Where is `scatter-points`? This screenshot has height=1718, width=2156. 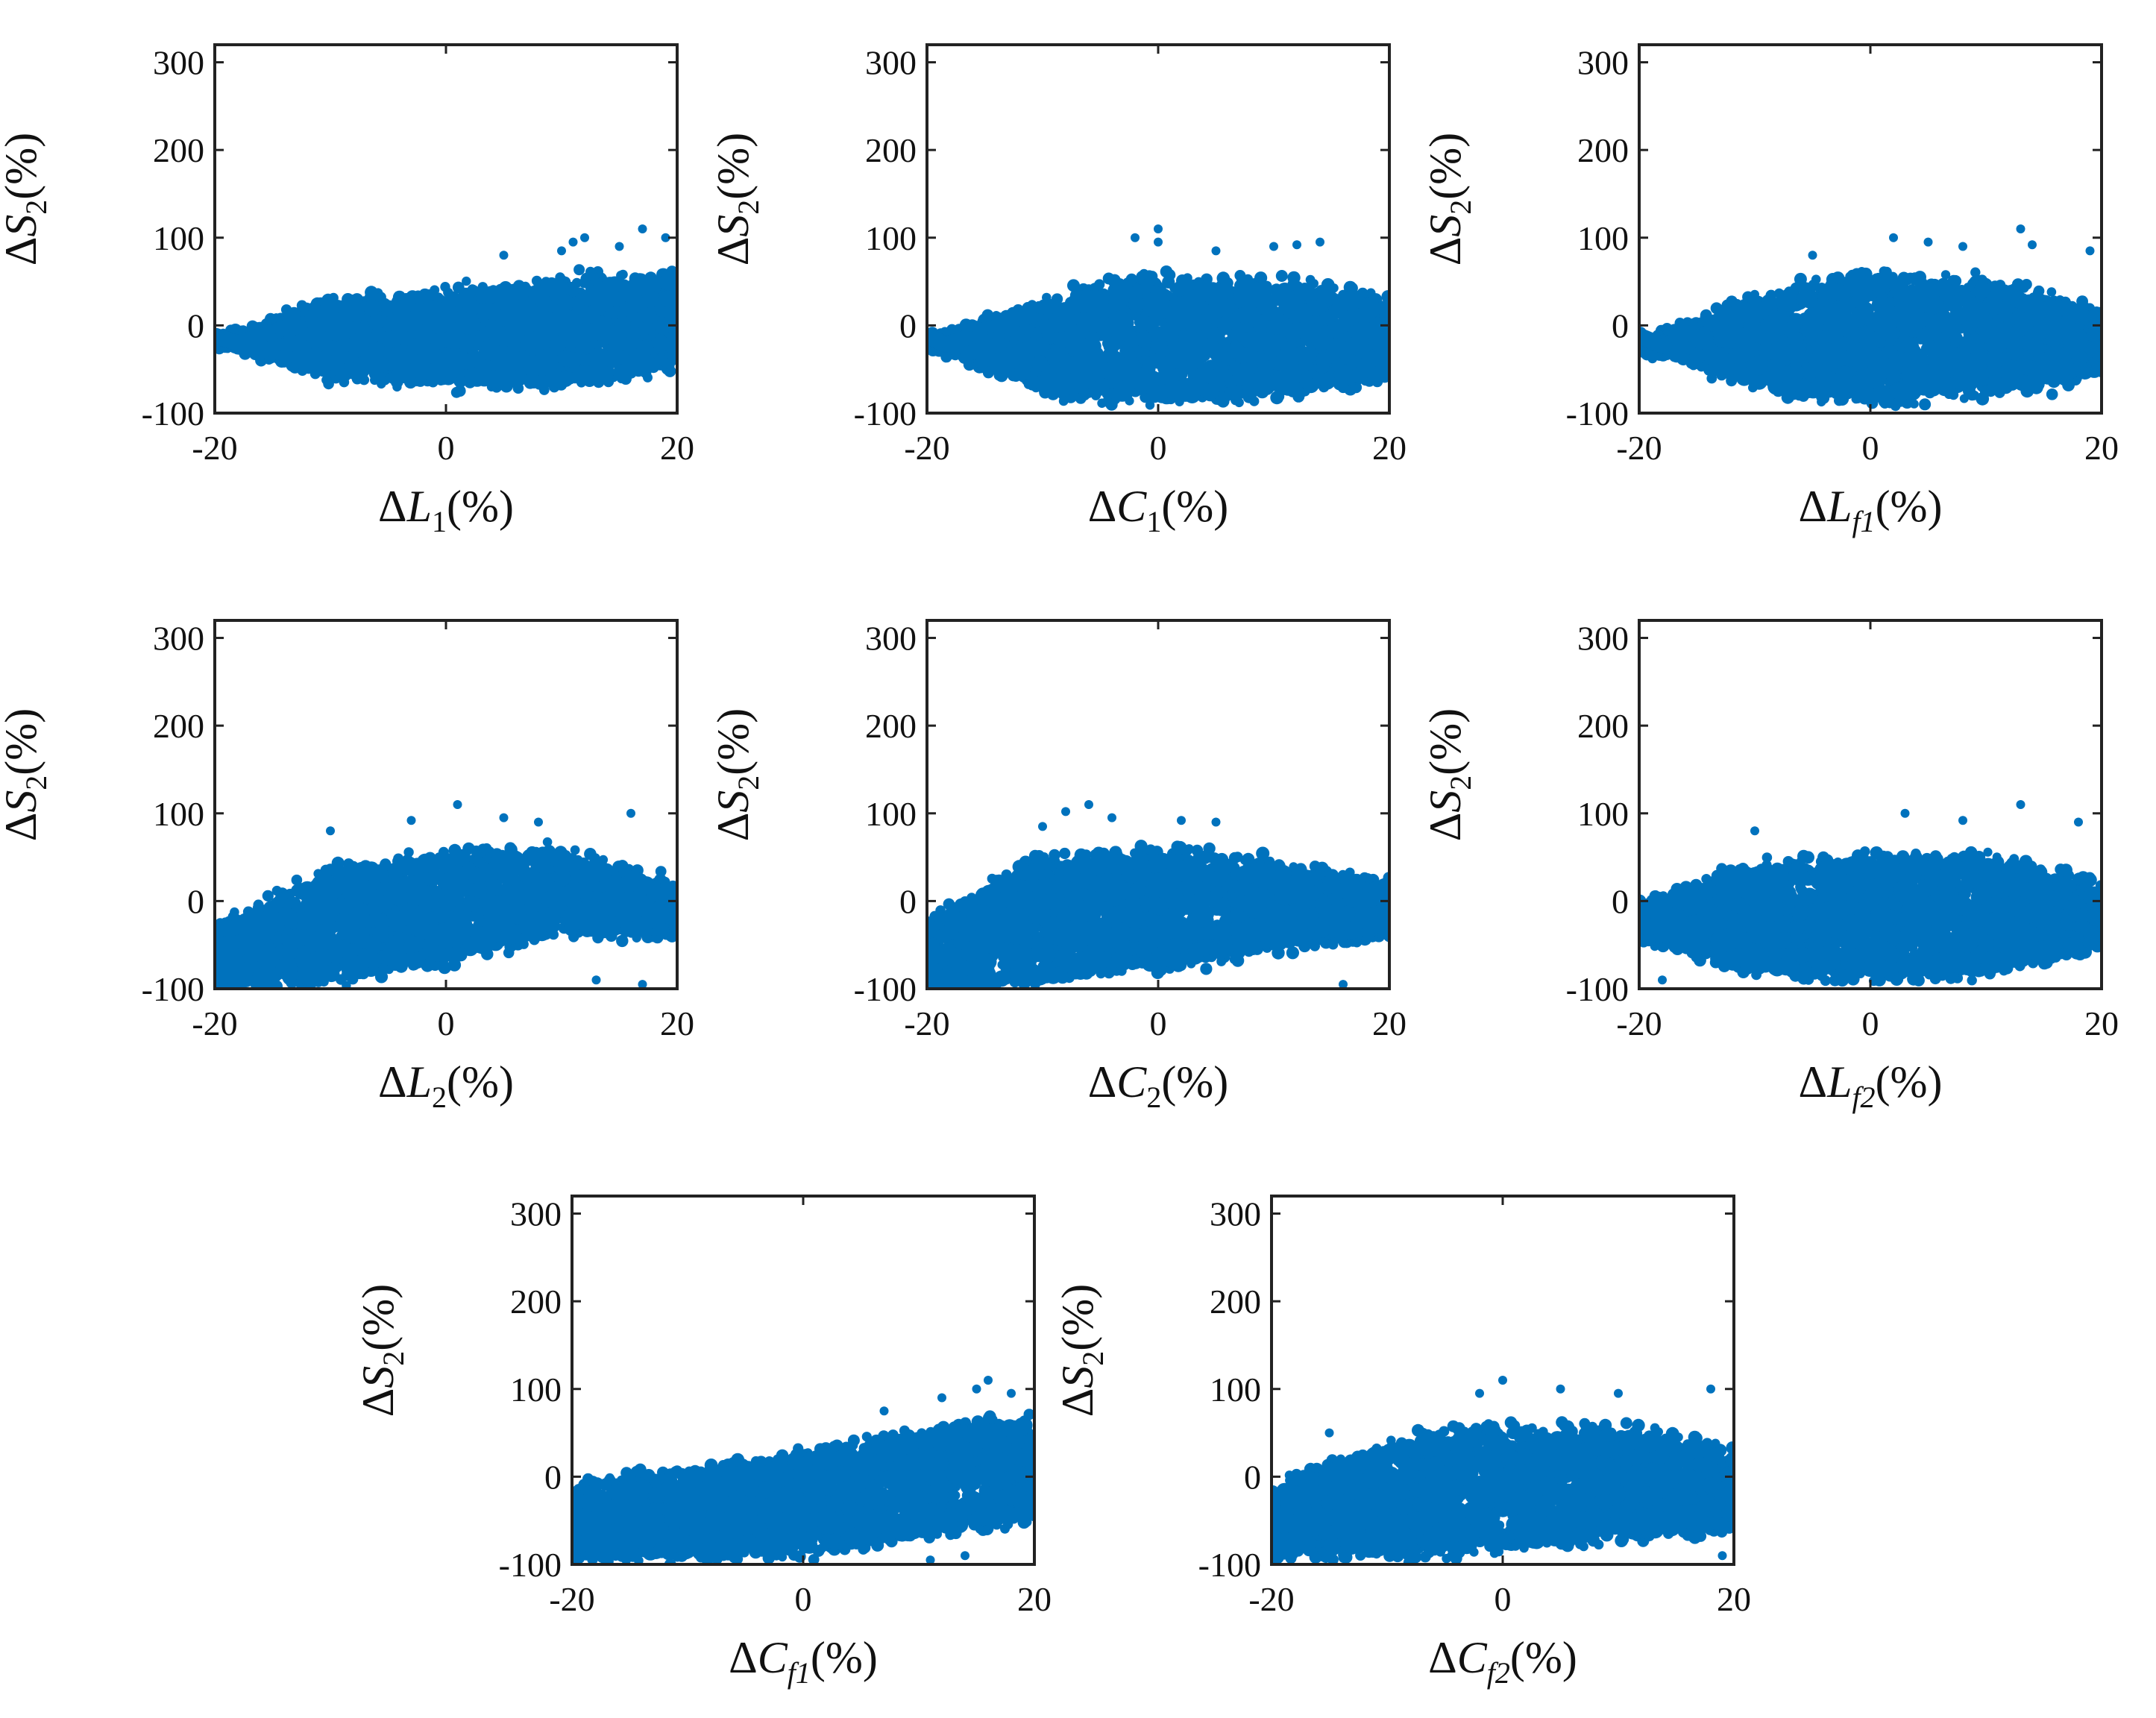 scatter-points is located at coordinates (1870, 318).